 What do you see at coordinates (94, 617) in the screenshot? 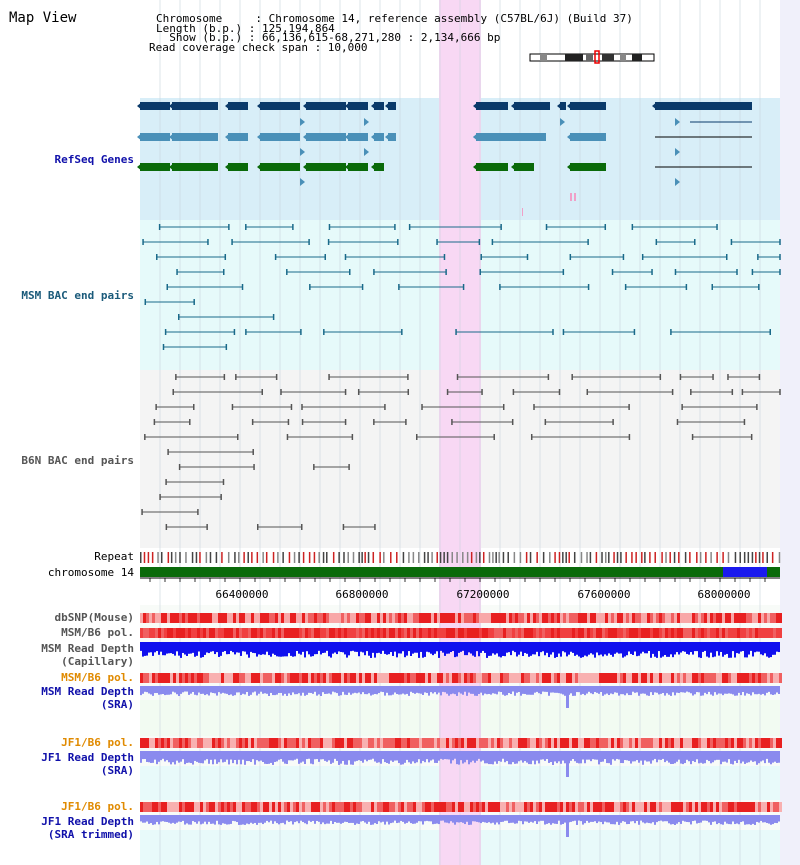
I see `track-label-dbsnp: dbSNP(Mouse)` at bounding box center [94, 617].